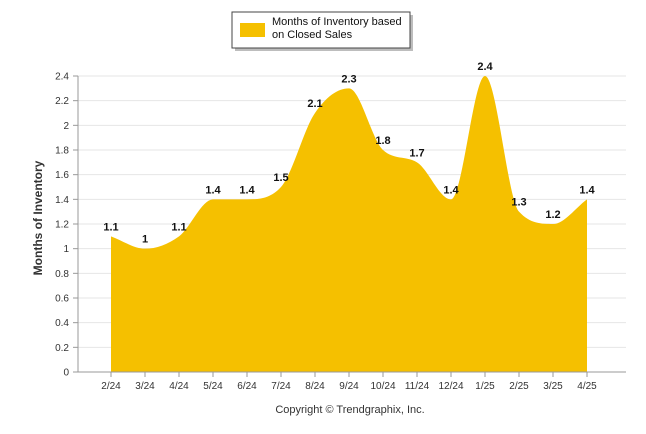  What do you see at coordinates (519, 386) in the screenshot?
I see `x-tick-label: 2/25` at bounding box center [519, 386].